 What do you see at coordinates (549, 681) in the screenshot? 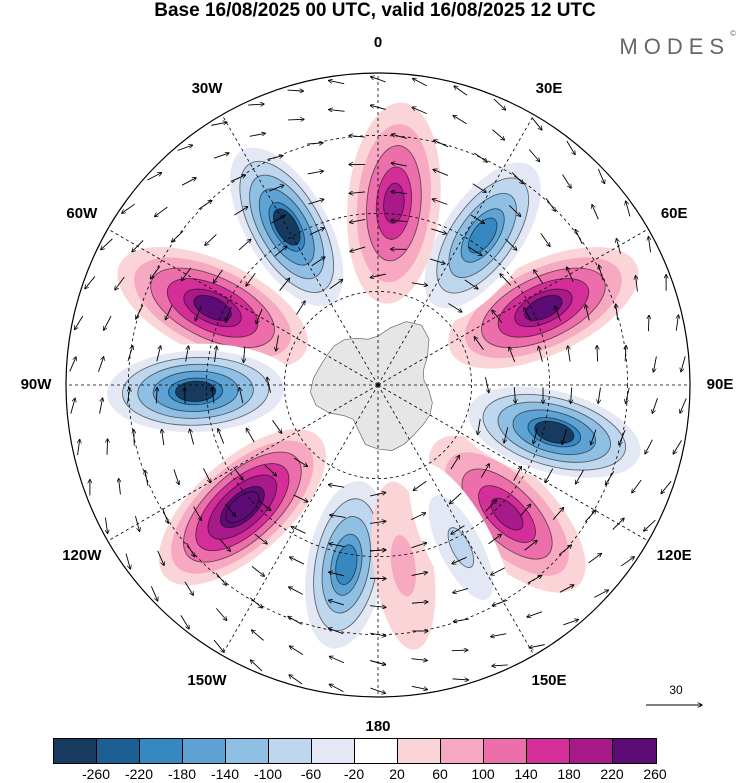
I see `longitude-label: 150E` at bounding box center [549, 681].